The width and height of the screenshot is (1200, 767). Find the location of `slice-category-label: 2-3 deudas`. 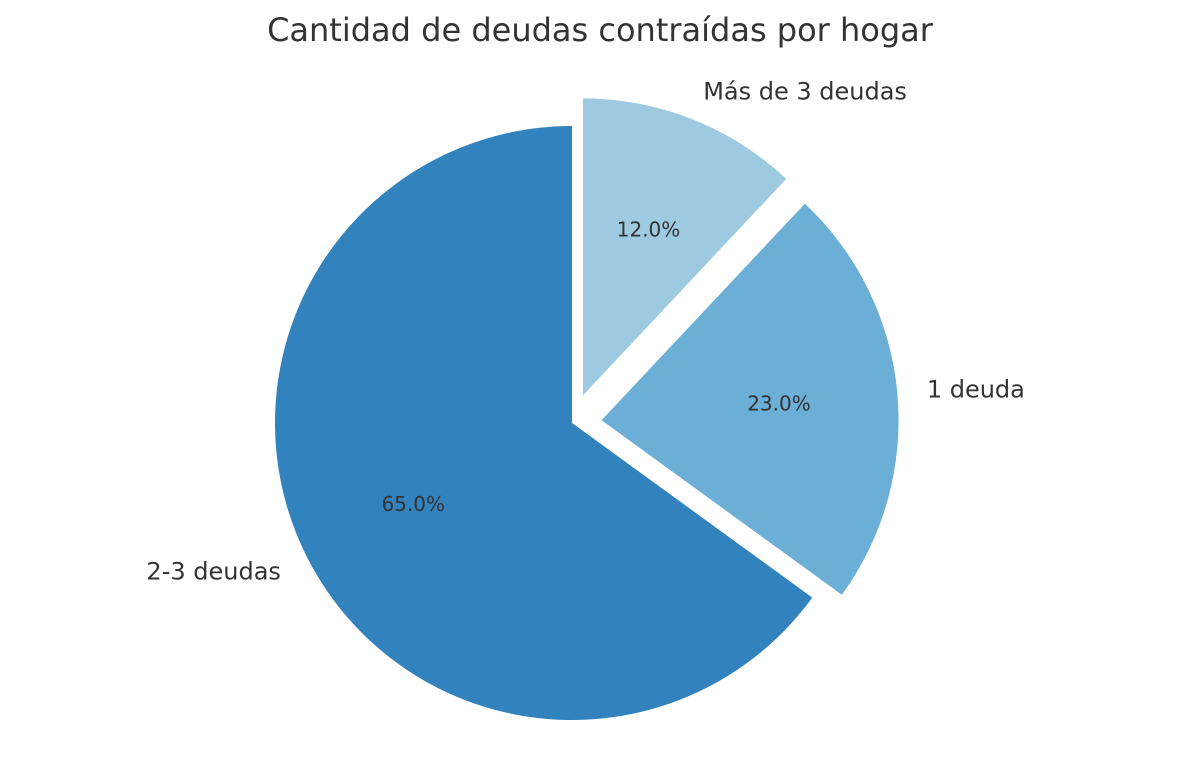

slice-category-label: 2-3 deudas is located at coordinates (213, 571).